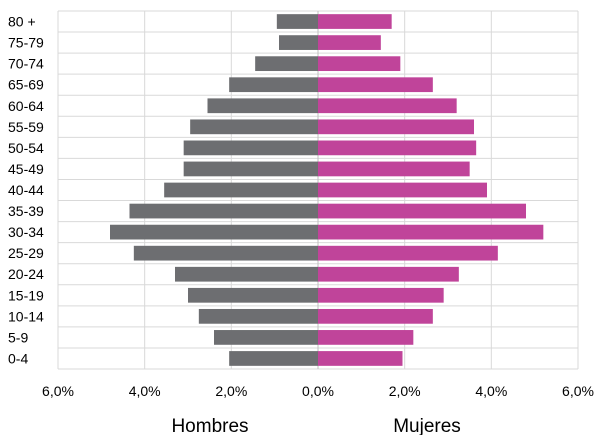 The image size is (600, 435). I want to click on age-group-label: 60-64, so click(26, 106).